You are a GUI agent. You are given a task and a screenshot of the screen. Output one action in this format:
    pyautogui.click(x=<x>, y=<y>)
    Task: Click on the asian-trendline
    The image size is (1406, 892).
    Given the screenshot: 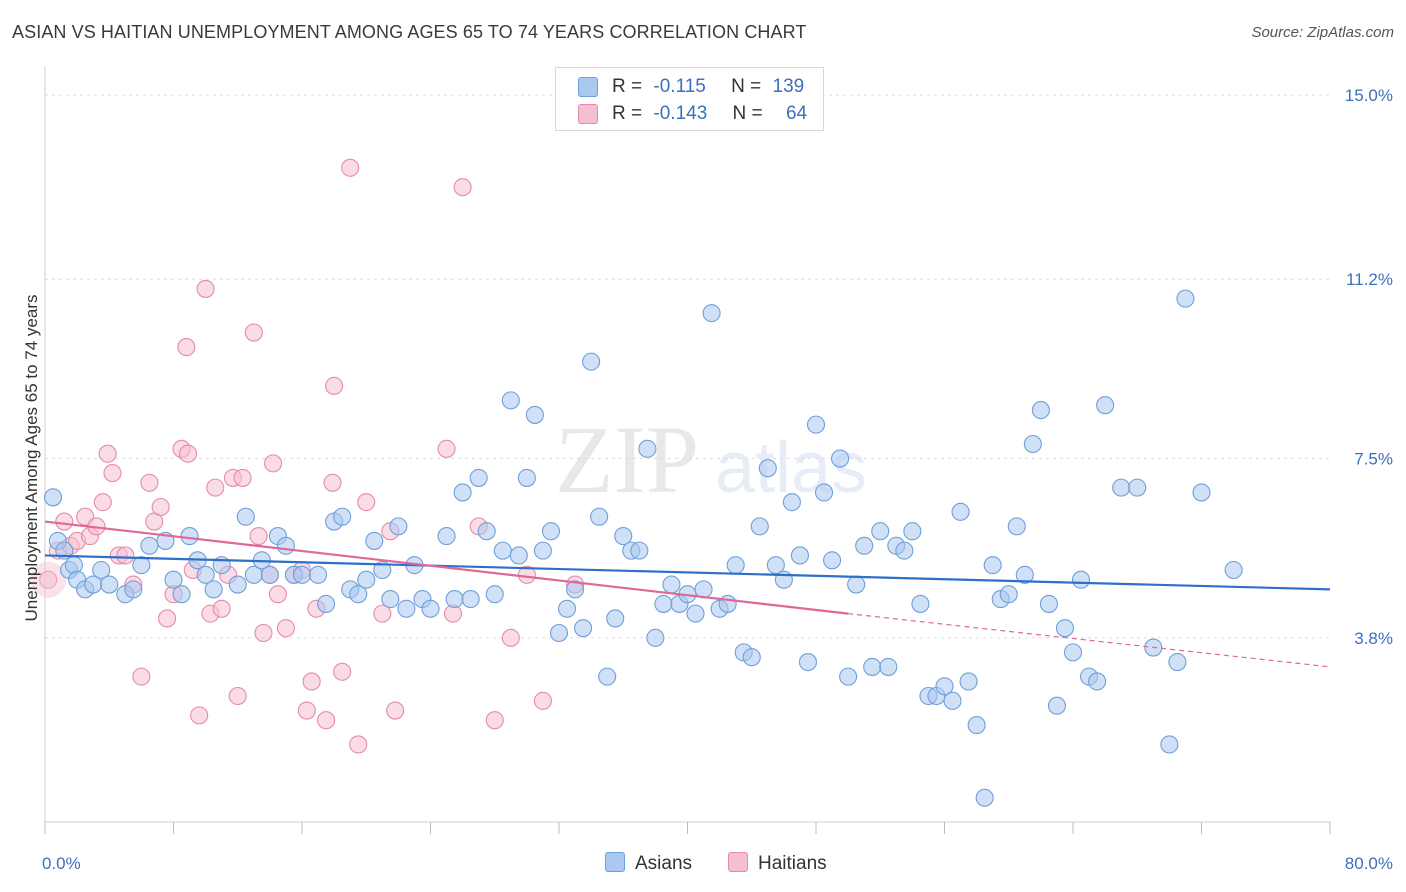 What is the action you would take?
    pyautogui.click(x=687, y=572)
    